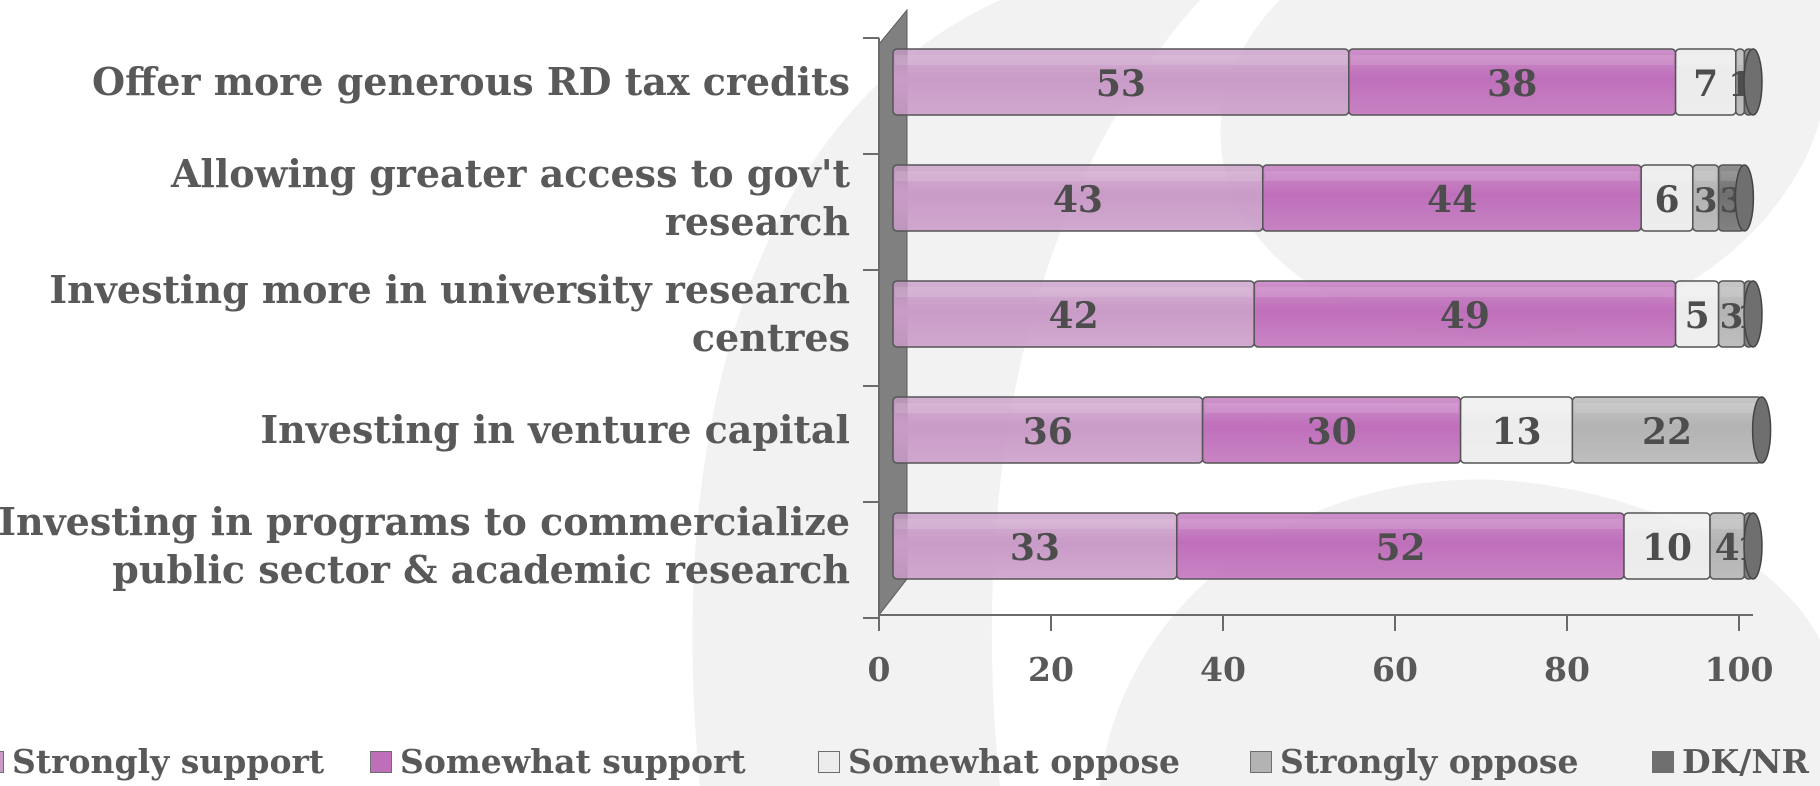  Describe the element at coordinates (1014, 761) in the screenshot. I see `legend-label: Somewhat oppose` at that location.